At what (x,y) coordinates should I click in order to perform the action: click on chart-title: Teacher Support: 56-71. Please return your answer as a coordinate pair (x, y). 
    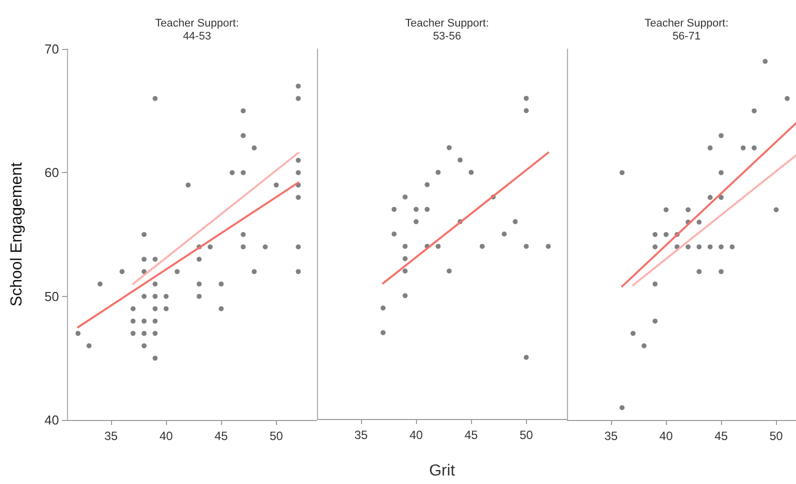
    Looking at the image, I should click on (686, 30).